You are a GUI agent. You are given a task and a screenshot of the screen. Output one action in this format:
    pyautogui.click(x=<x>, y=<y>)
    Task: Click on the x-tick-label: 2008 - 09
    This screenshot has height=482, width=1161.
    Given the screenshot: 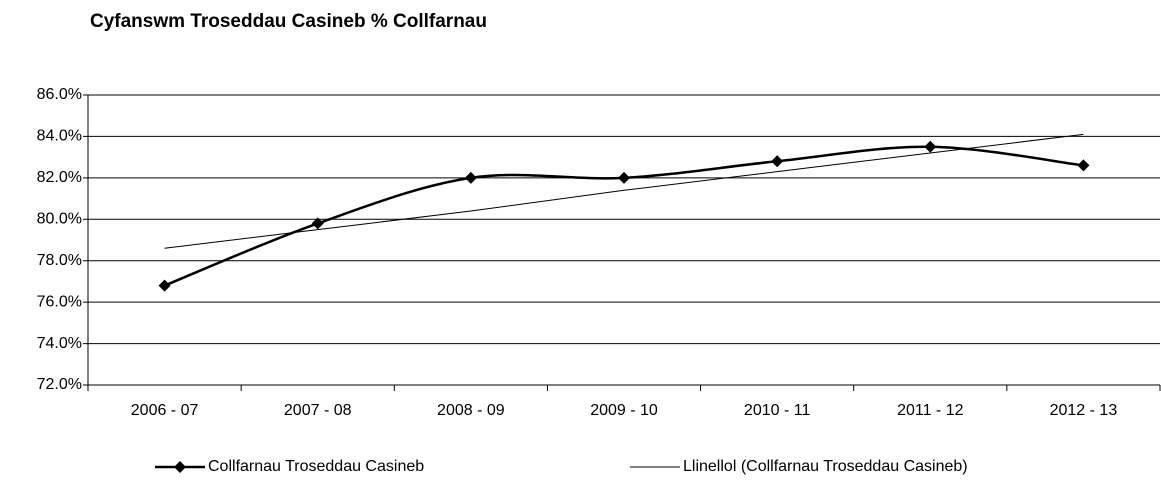 What is the action you would take?
    pyautogui.click(x=471, y=410)
    